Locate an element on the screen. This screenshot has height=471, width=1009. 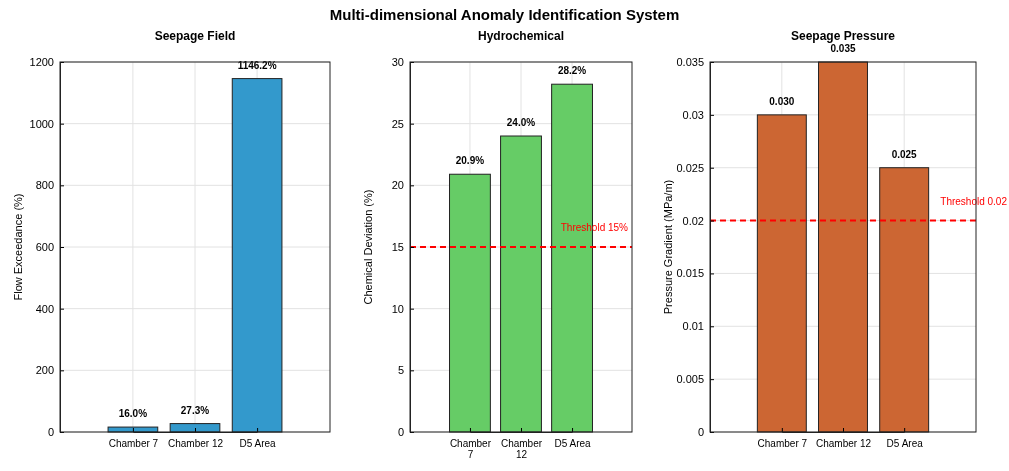
y-tick-label: 25 is located at coordinates (397, 123).